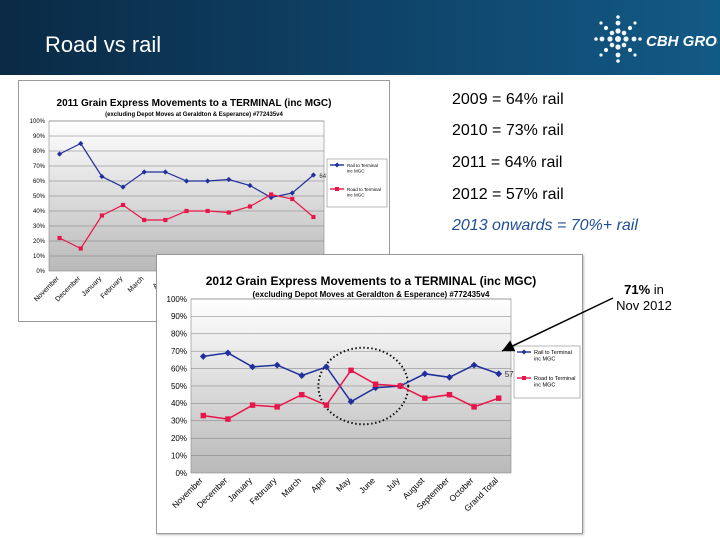 The image size is (720, 540). I want to click on stat-2009: 2009 = 64% rail, so click(508, 99).